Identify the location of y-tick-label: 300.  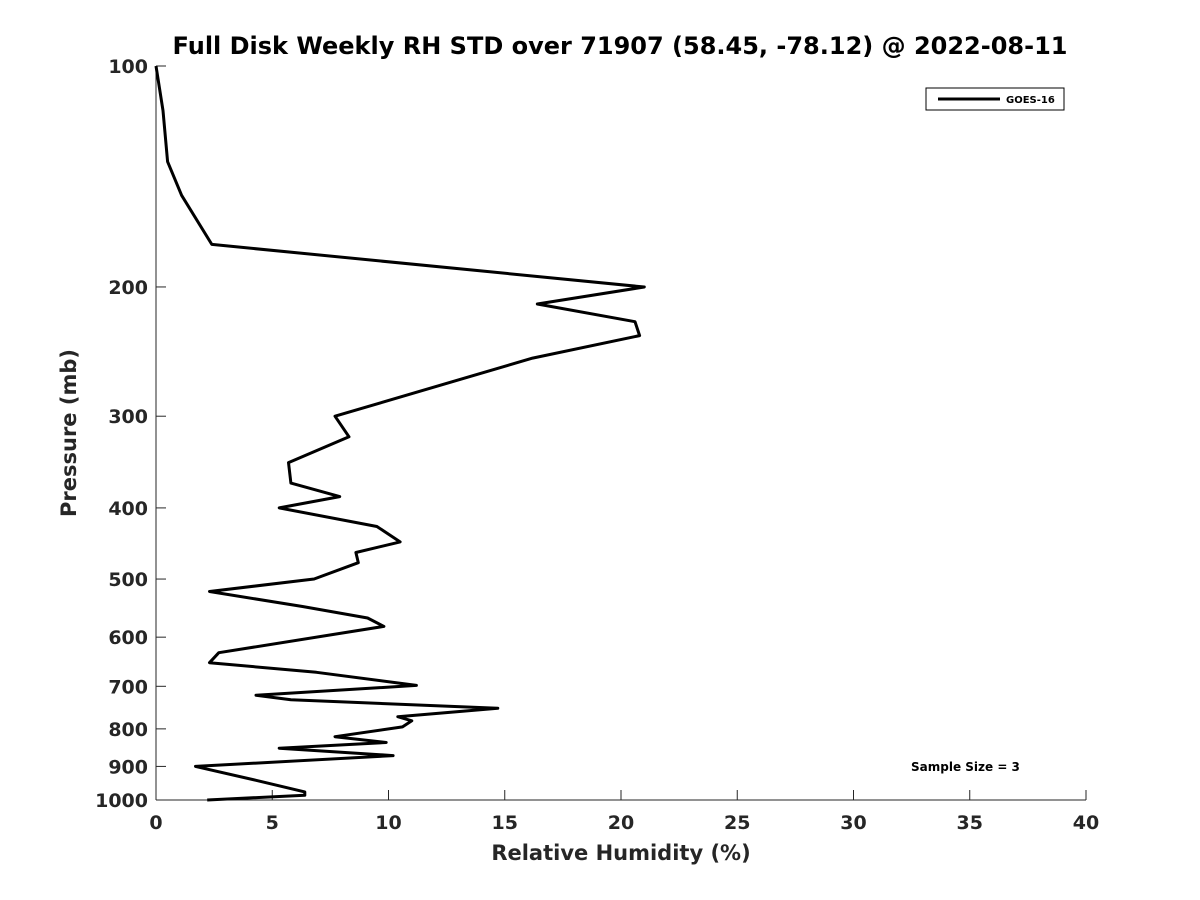
(128, 417).